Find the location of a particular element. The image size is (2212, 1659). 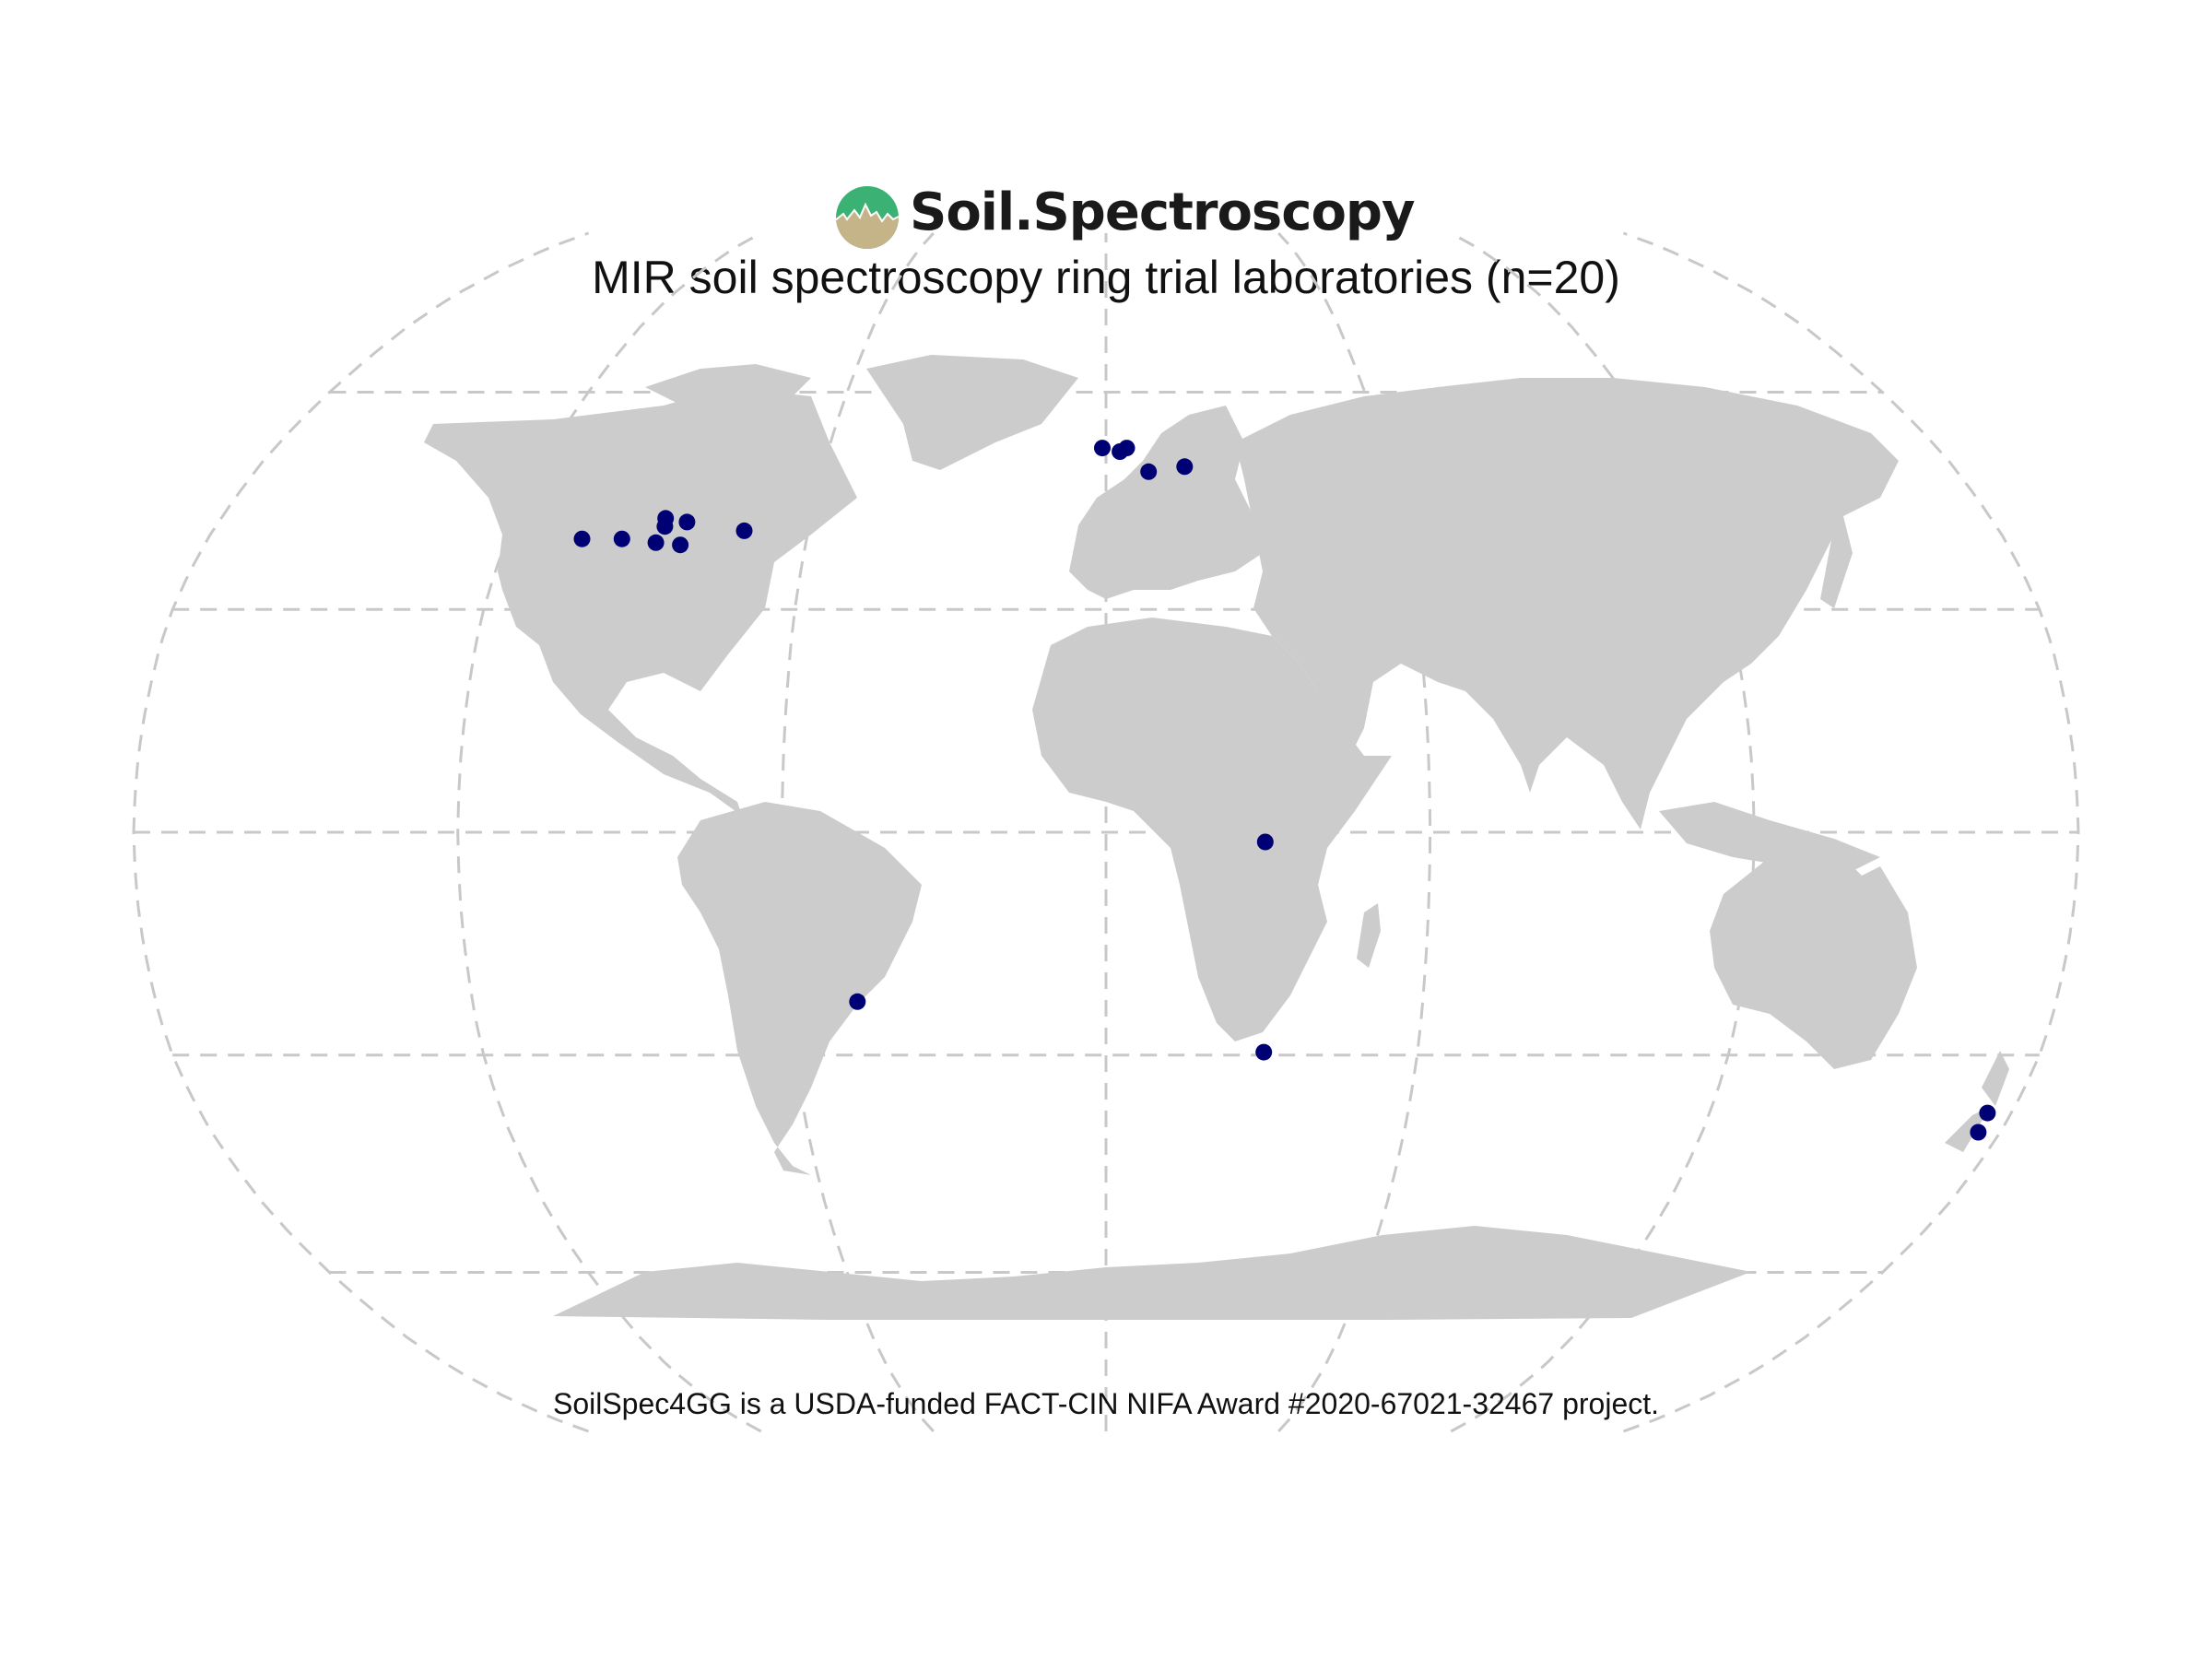

japan is located at coordinates (1836, 562).